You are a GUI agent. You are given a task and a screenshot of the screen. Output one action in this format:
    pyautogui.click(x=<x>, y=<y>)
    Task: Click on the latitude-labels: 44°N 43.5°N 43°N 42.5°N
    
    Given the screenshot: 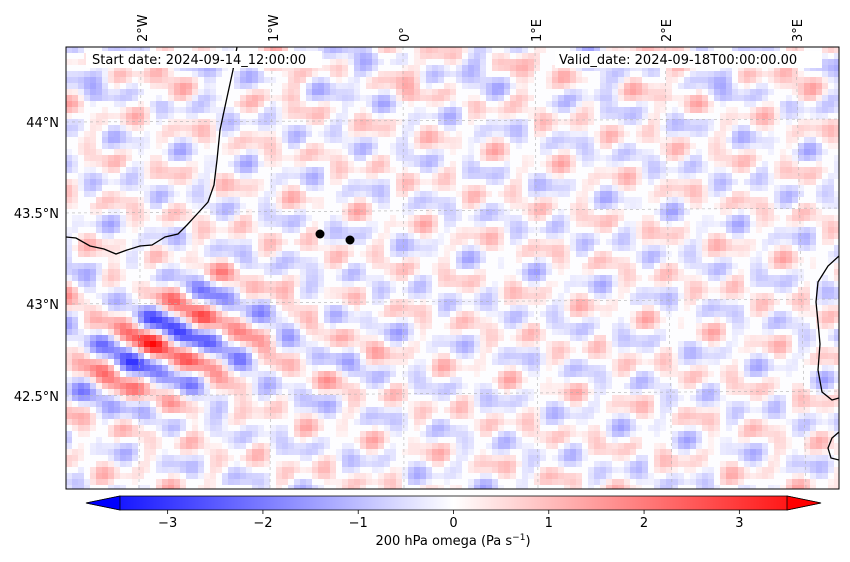 What is the action you would take?
    pyautogui.click(x=36, y=260)
    